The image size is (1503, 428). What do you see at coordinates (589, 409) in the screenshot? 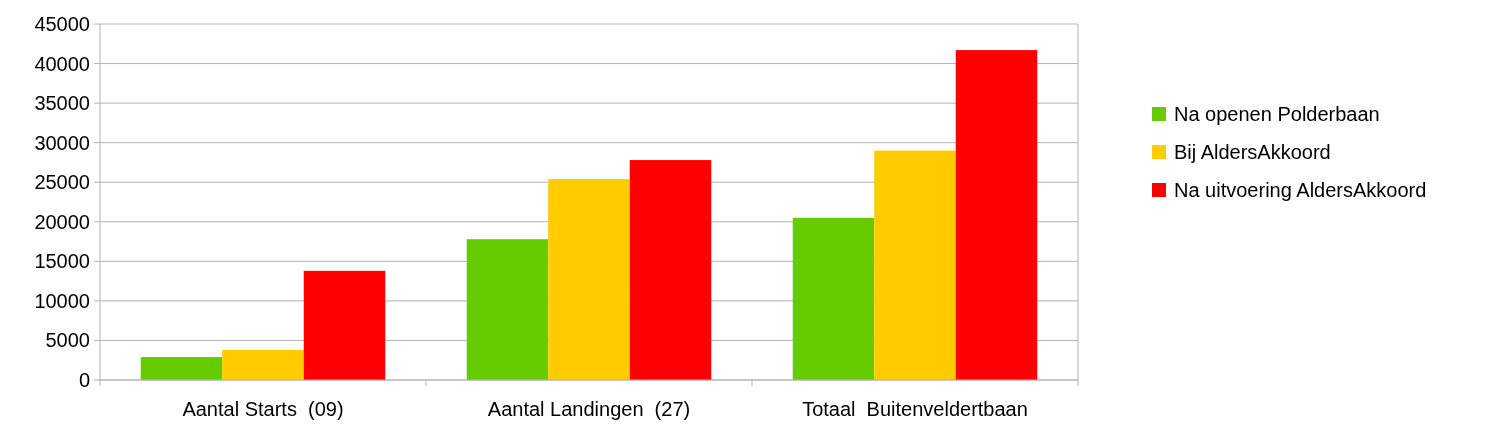
I see `x-tick-label: Aantal Landingen (27)` at bounding box center [589, 409].